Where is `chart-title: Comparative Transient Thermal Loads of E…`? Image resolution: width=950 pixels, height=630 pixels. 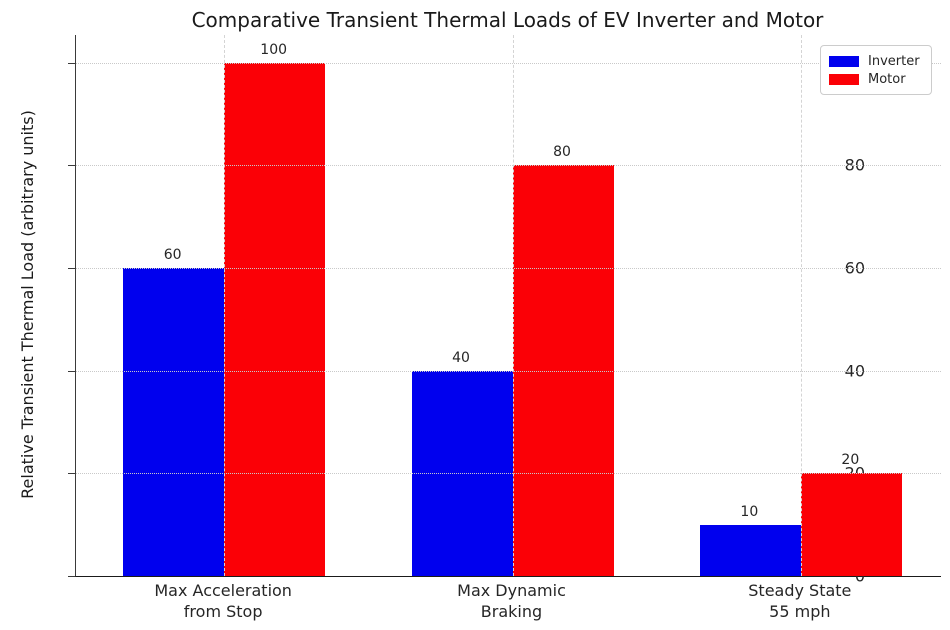
chart-title: Comparative Transient Thermal Loads of E… is located at coordinates (507, 20).